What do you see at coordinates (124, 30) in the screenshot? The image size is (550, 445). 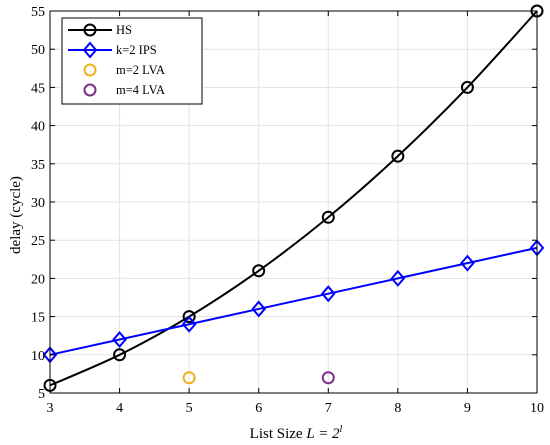 I see `legend-label: HS` at bounding box center [124, 30].